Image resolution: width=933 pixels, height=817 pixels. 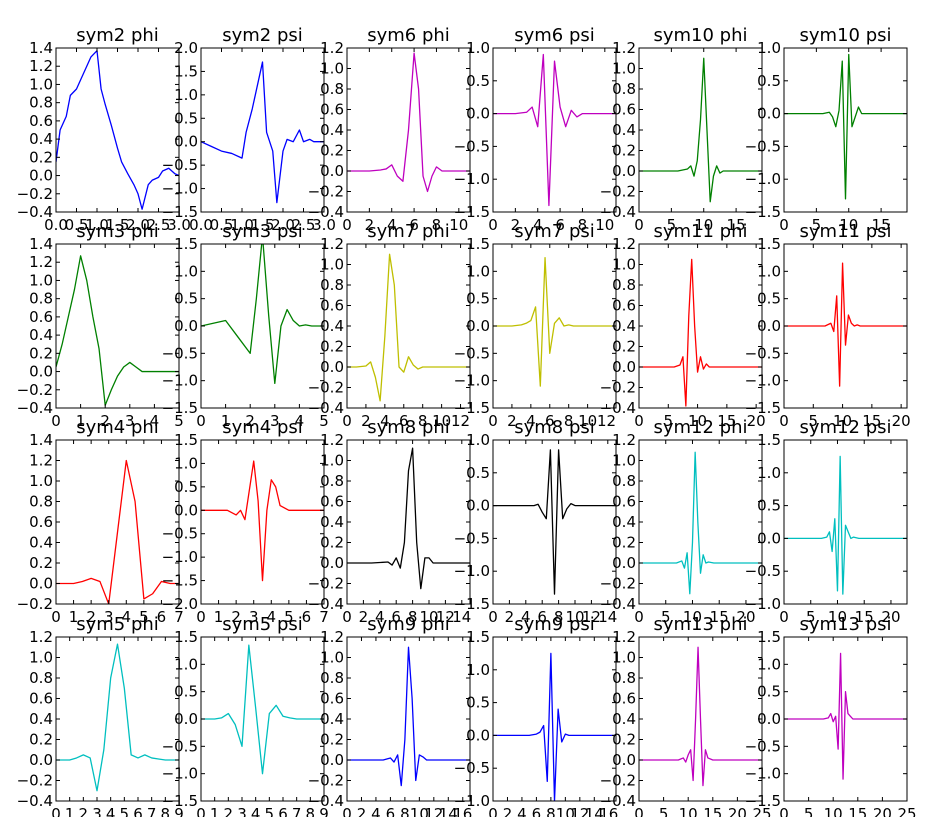 I want to click on x-tick-label: 1.0, so click(x=242, y=225).